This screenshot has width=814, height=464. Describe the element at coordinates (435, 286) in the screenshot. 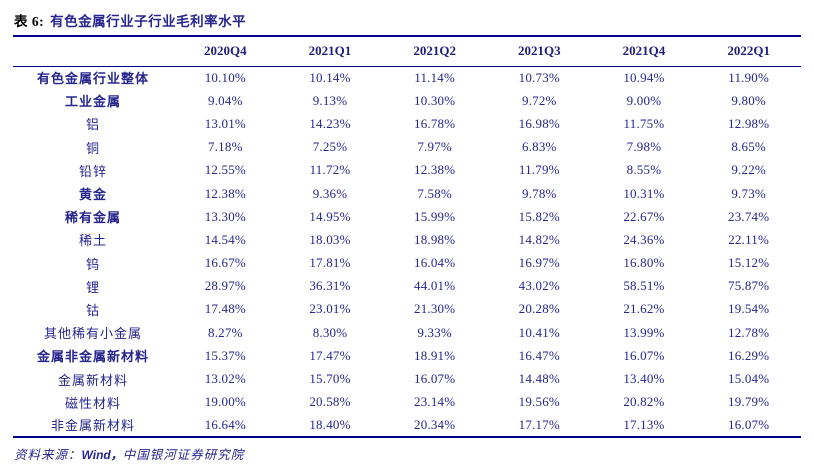

I see `margin-value-cell: 44.01%` at that location.